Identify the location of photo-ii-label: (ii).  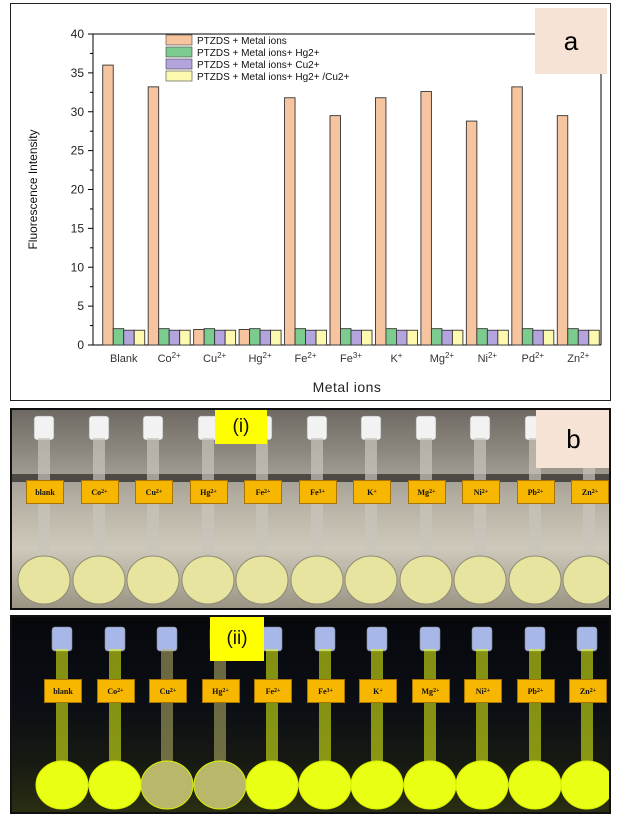
(237, 639).